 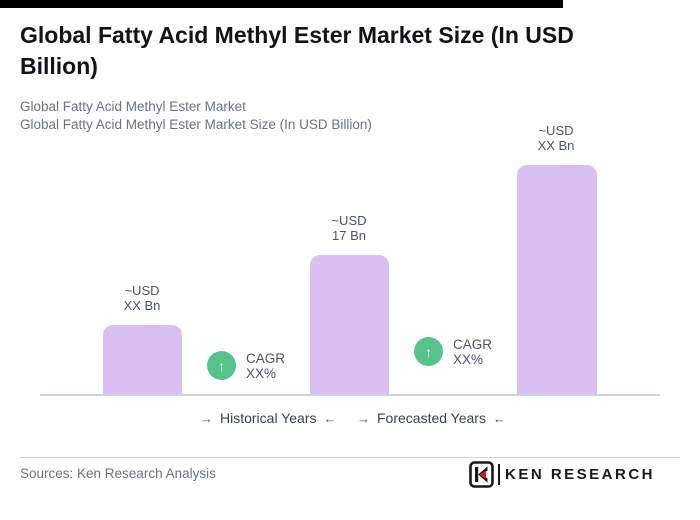 I want to click on ken-research-shield-icon, so click(x=481, y=474).